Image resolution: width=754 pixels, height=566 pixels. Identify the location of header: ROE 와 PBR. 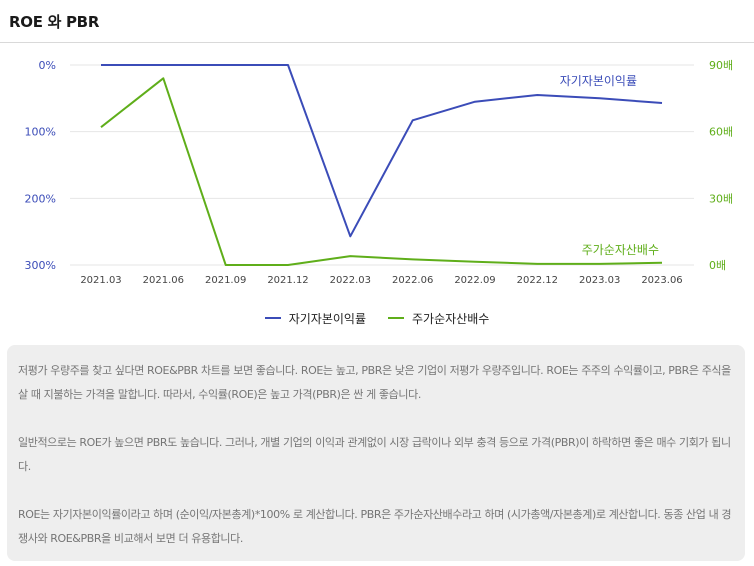
(377, 21).